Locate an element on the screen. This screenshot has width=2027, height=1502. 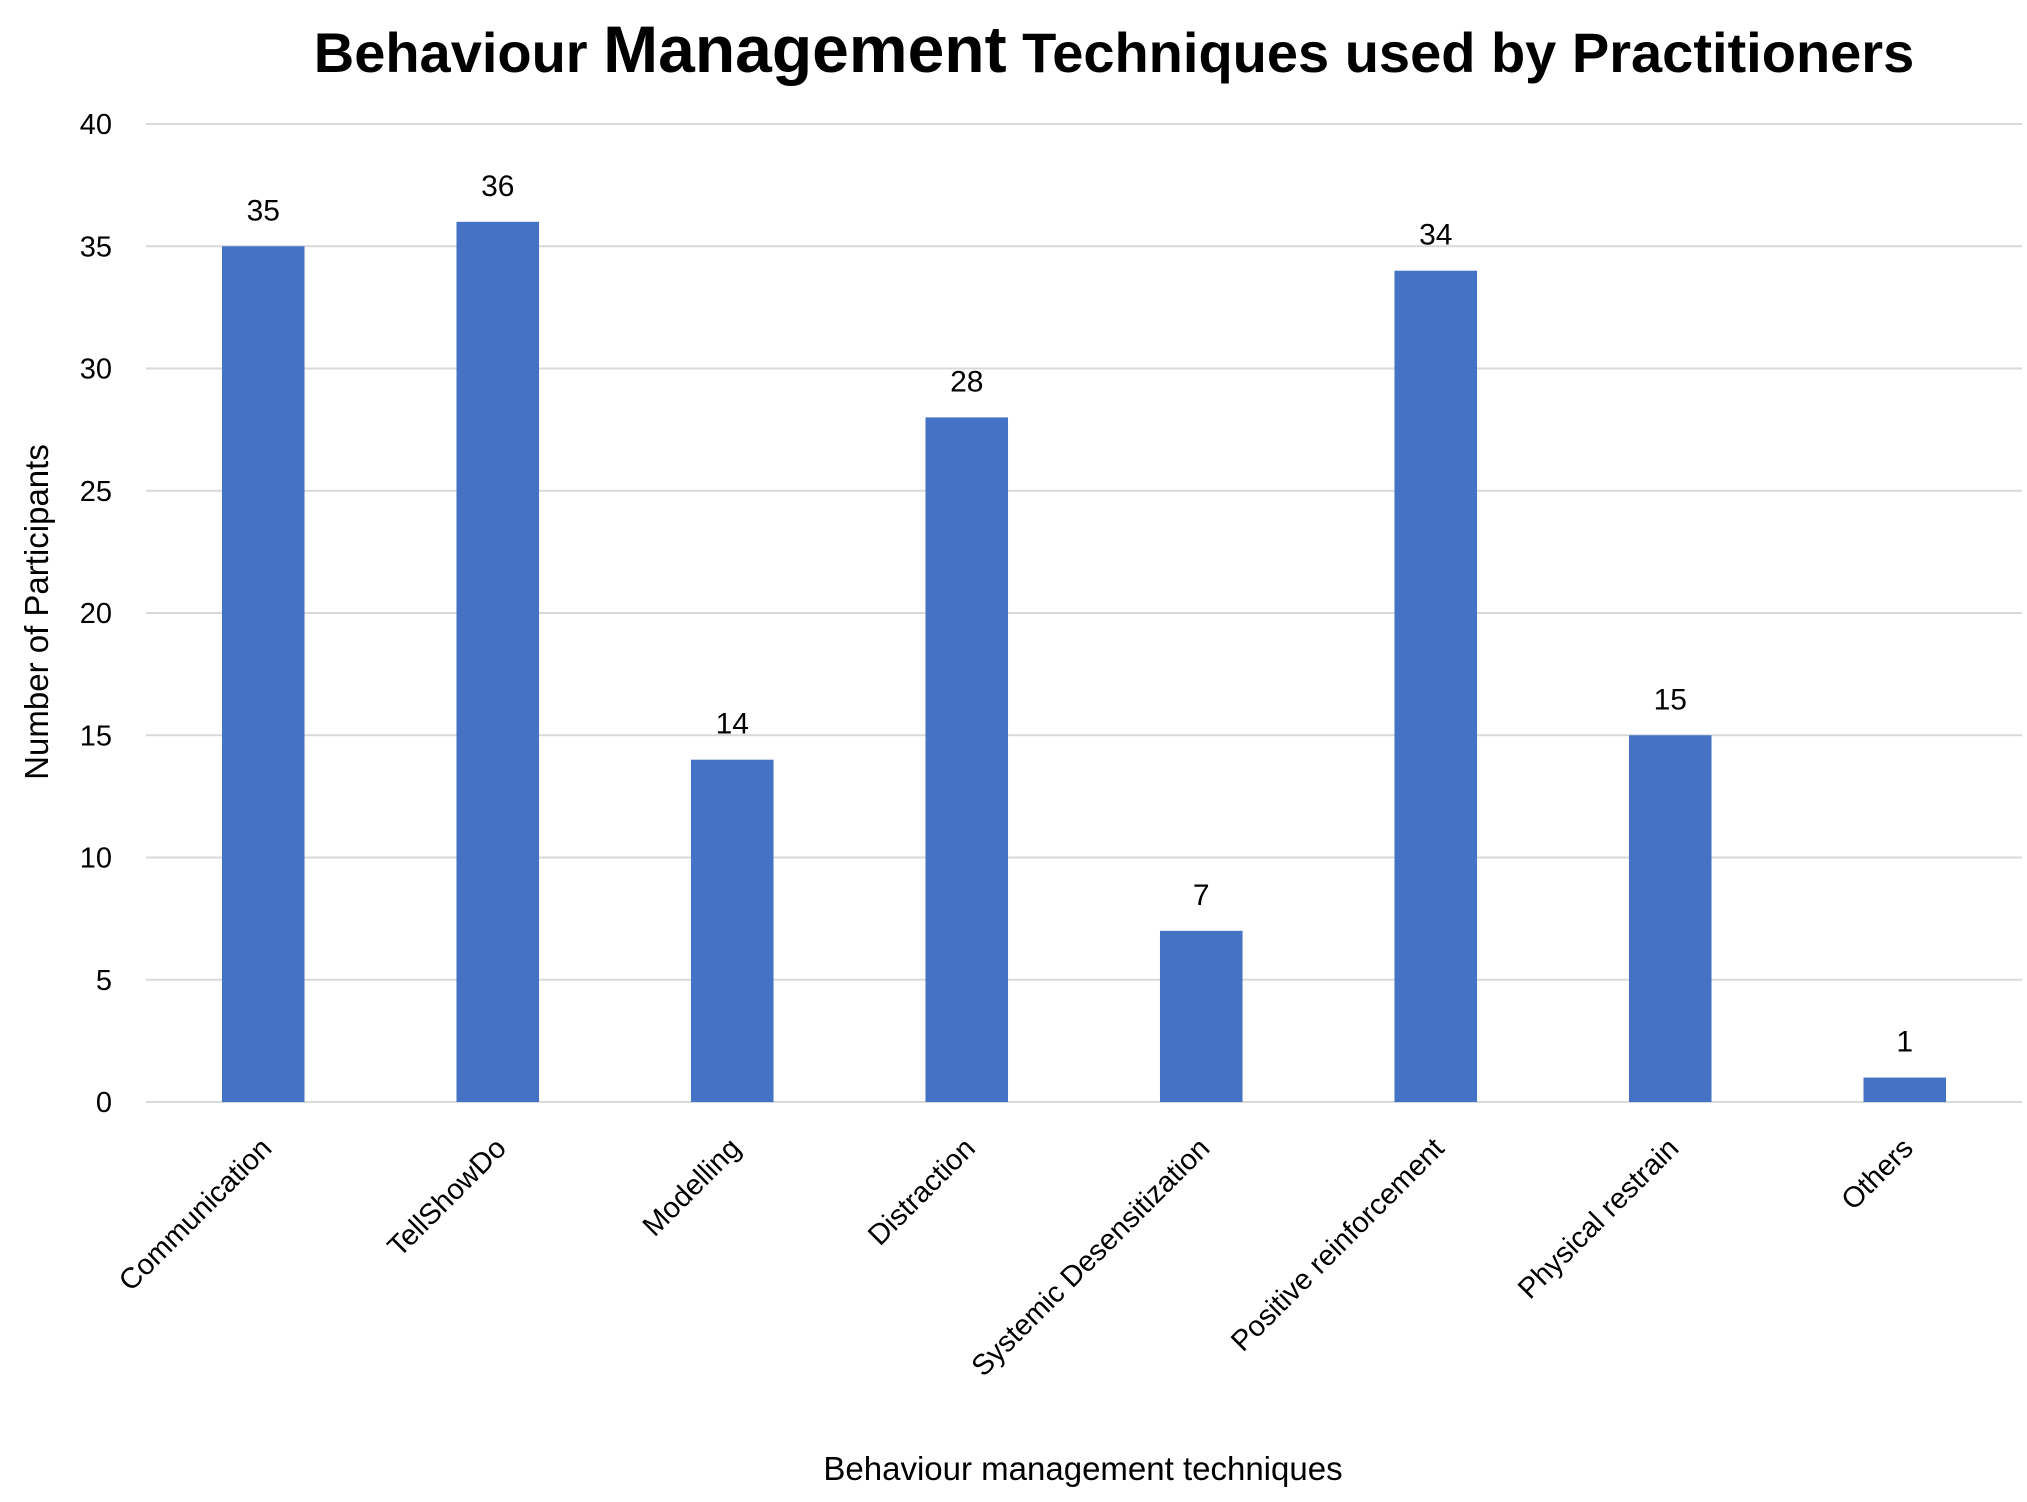
bar-physical-restrain is located at coordinates (1670, 918).